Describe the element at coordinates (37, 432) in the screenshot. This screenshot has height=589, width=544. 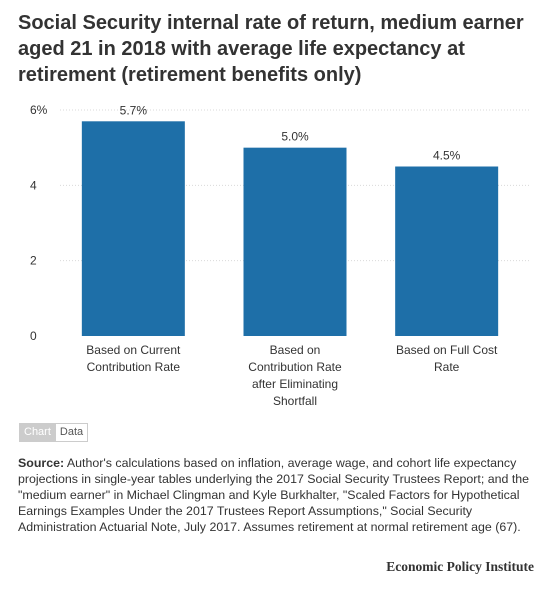
I see `chart-tab: Chart` at that location.